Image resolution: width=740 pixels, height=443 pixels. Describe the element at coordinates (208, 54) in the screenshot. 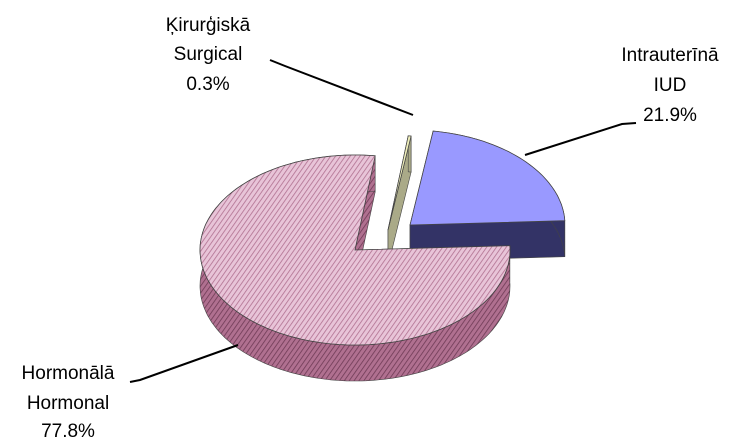

I see `category-label-en: Surgical` at that location.